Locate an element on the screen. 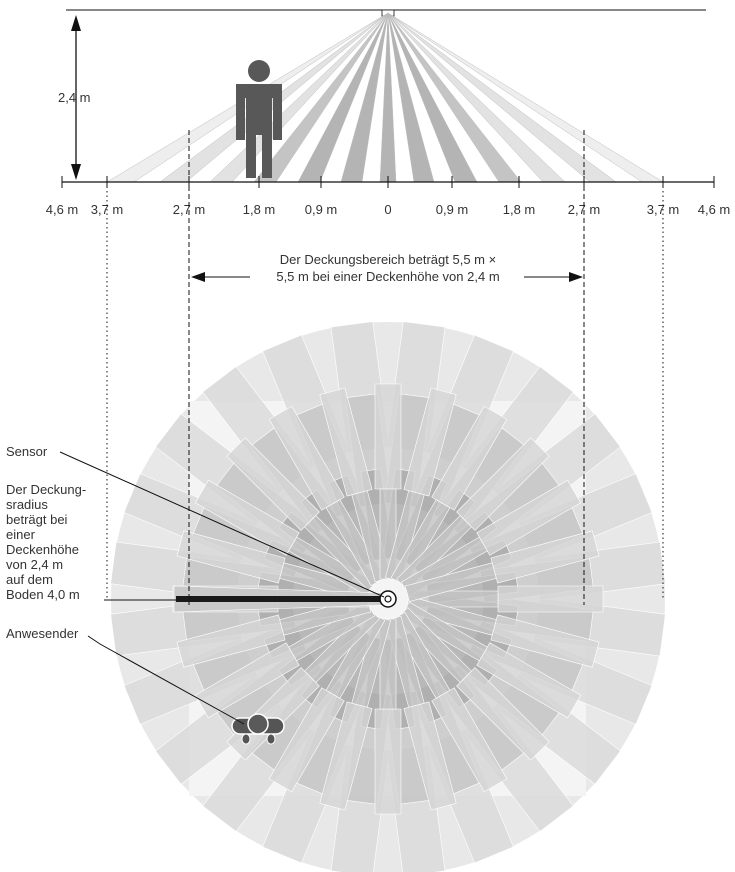 The image size is (735, 872). radius-callout-line: auf dem is located at coordinates (29, 579).